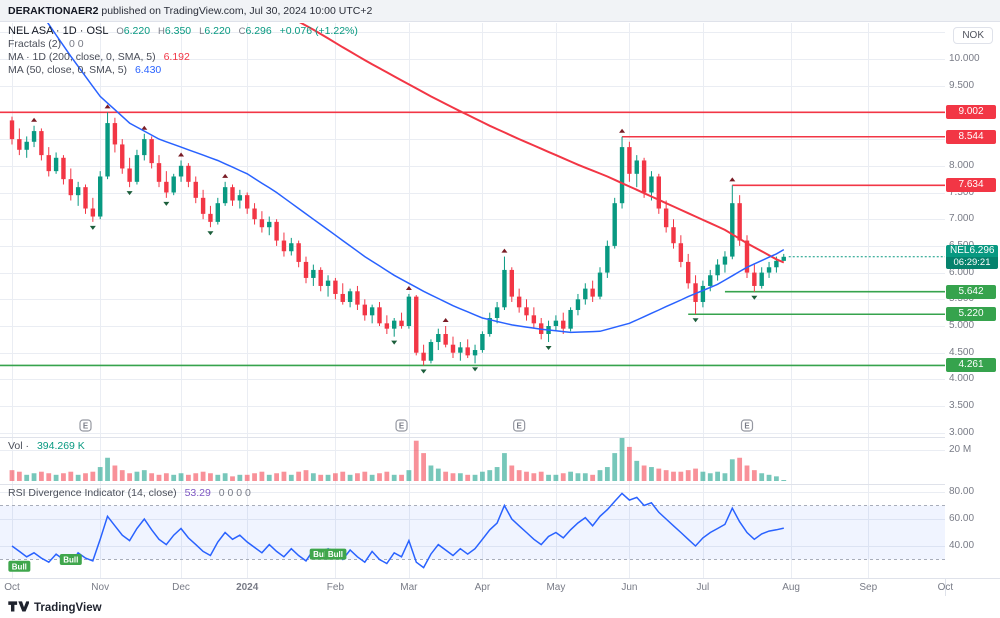 This screenshot has height=618, width=1000. What do you see at coordinates (962, 406) in the screenshot?
I see `price-tick-label: 3.500` at bounding box center [962, 406].